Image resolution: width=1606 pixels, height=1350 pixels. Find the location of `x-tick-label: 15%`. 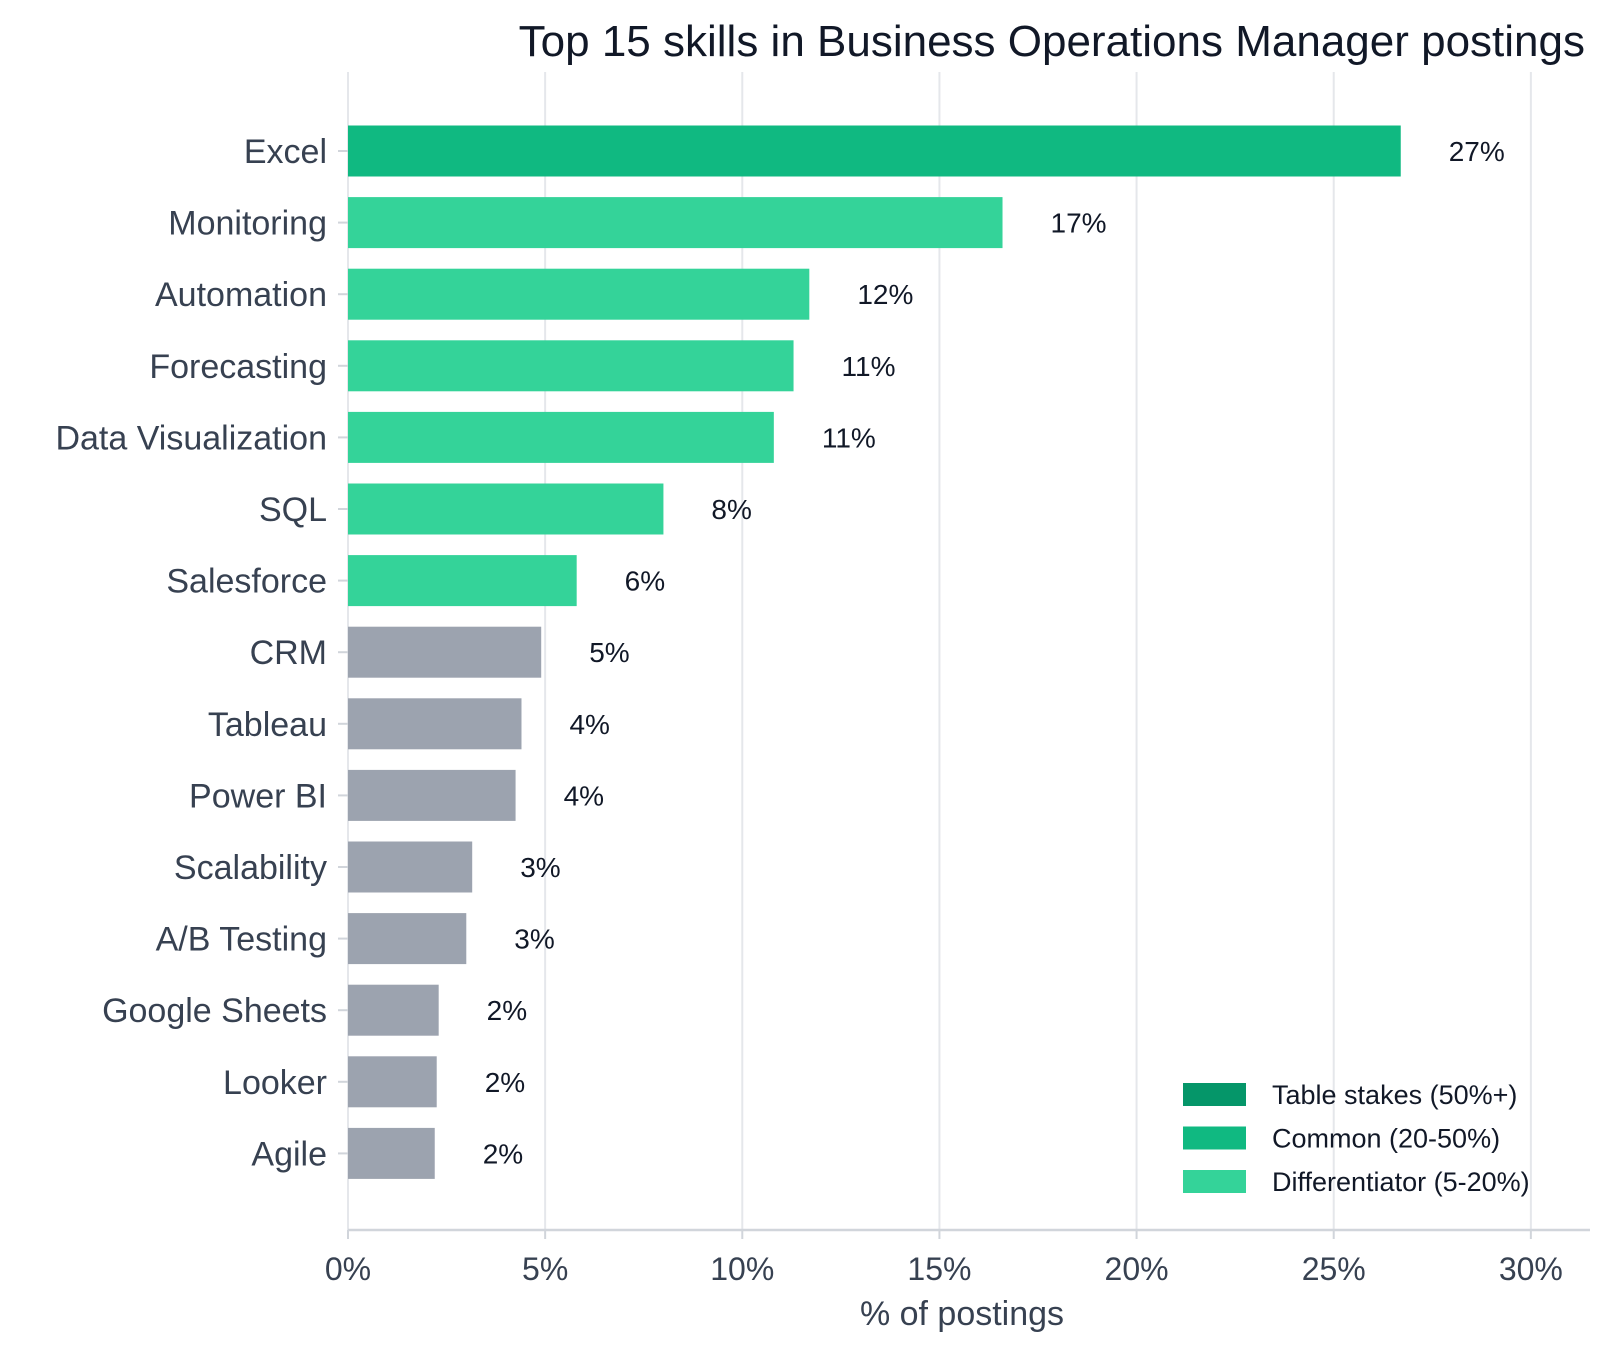

x-tick-label: 15% is located at coordinates (939, 1269).